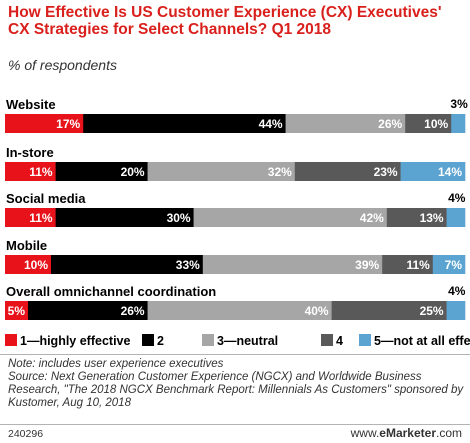  What do you see at coordinates (317, 311) in the screenshot?
I see `data-label-overall-omnichannel-coordination-s3: 40%` at bounding box center [317, 311].